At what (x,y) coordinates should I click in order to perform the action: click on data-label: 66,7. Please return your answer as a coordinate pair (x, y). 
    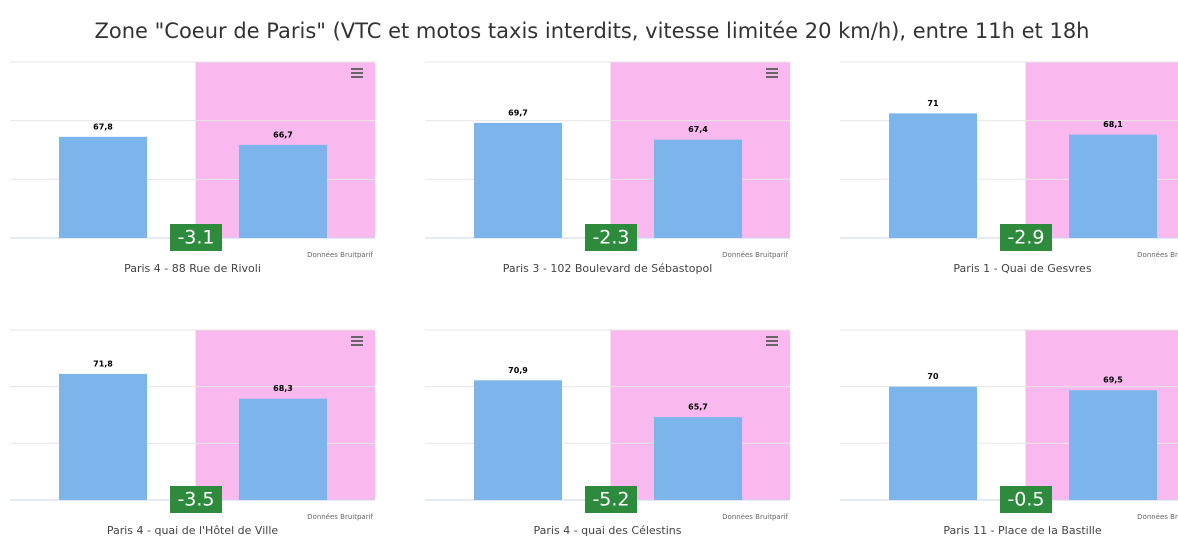
    Looking at the image, I should click on (283, 134).